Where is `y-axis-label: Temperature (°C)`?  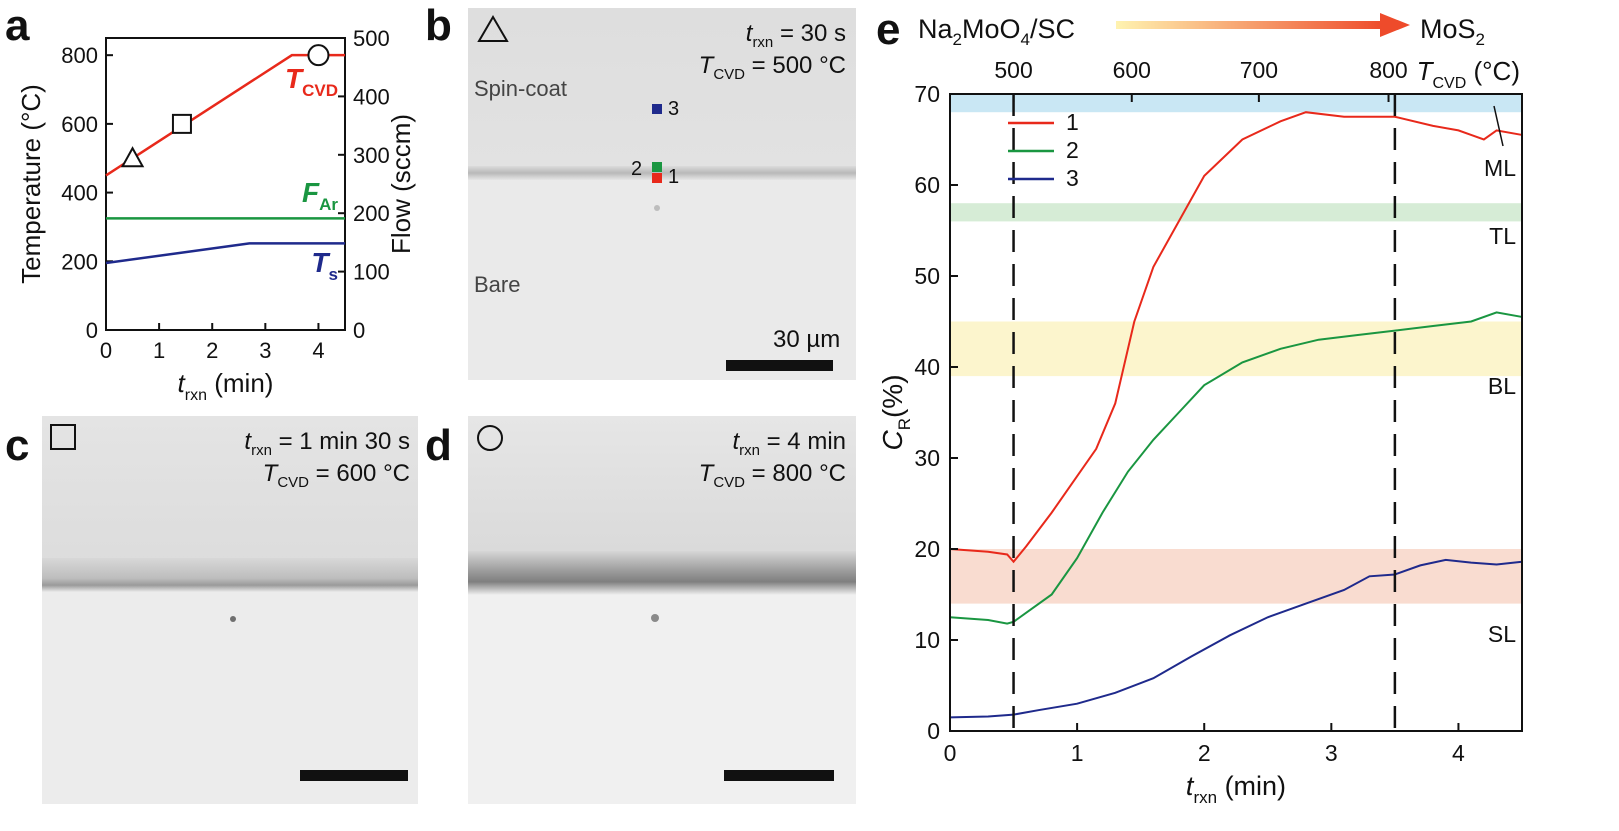 y-axis-label: Temperature (°C) is located at coordinates (31, 184).